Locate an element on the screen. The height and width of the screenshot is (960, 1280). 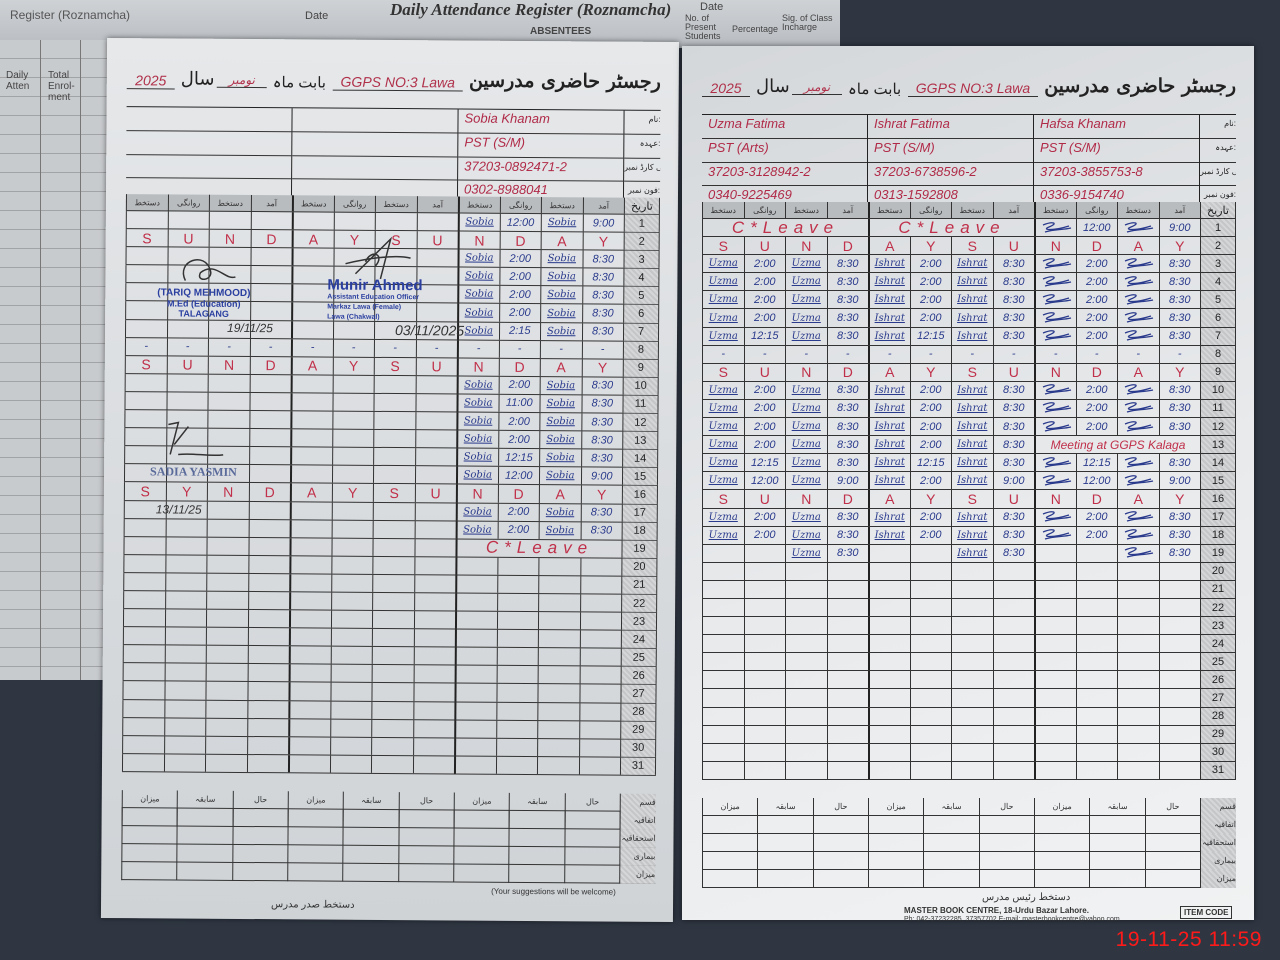
summary-row-label: بیماری is located at coordinates (637, 856).